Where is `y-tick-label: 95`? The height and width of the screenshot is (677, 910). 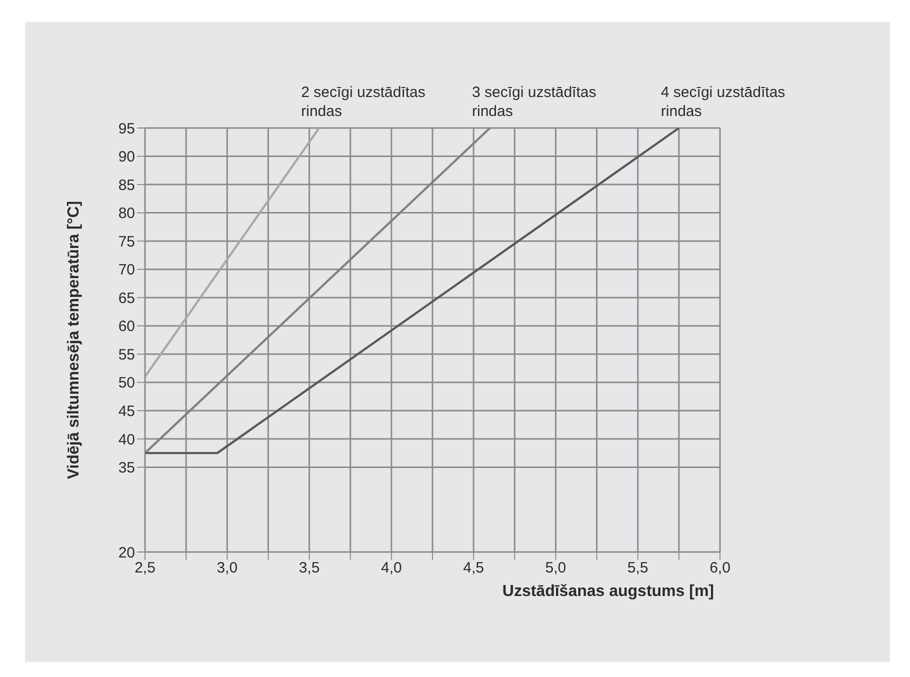 y-tick-label: 95 is located at coordinates (126, 129).